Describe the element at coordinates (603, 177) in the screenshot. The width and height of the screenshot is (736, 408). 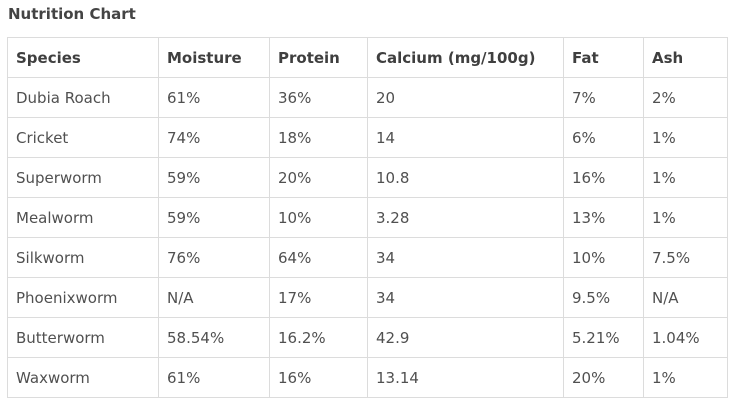
I see `fat-cell: 16%` at that location.